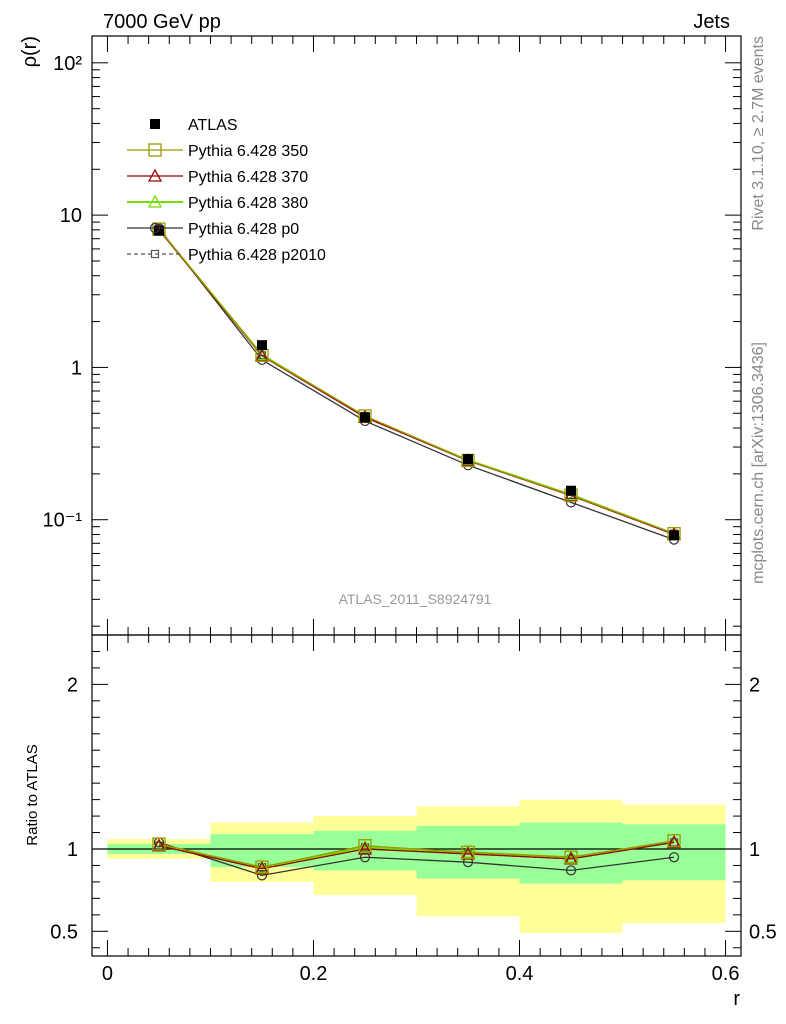  I want to click on sidebar-rivet-label: Rivet 3.1.10, ≥ 2.7M events, so click(758, 133).